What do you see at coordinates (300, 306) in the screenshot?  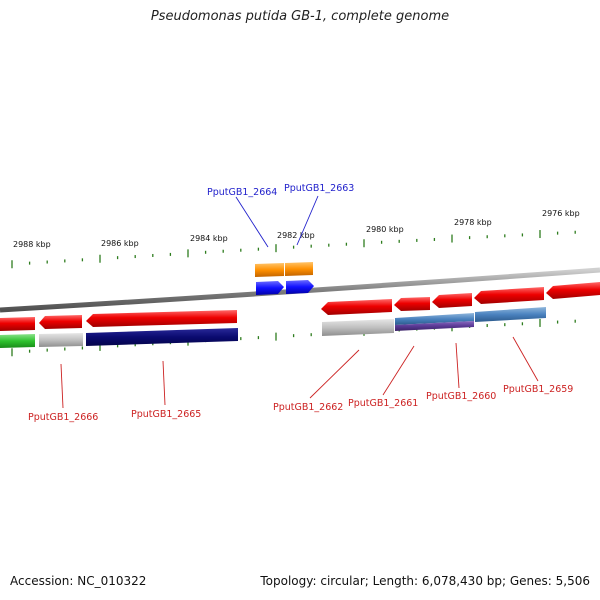 I see `reverse-genes` at bounding box center [300, 306].